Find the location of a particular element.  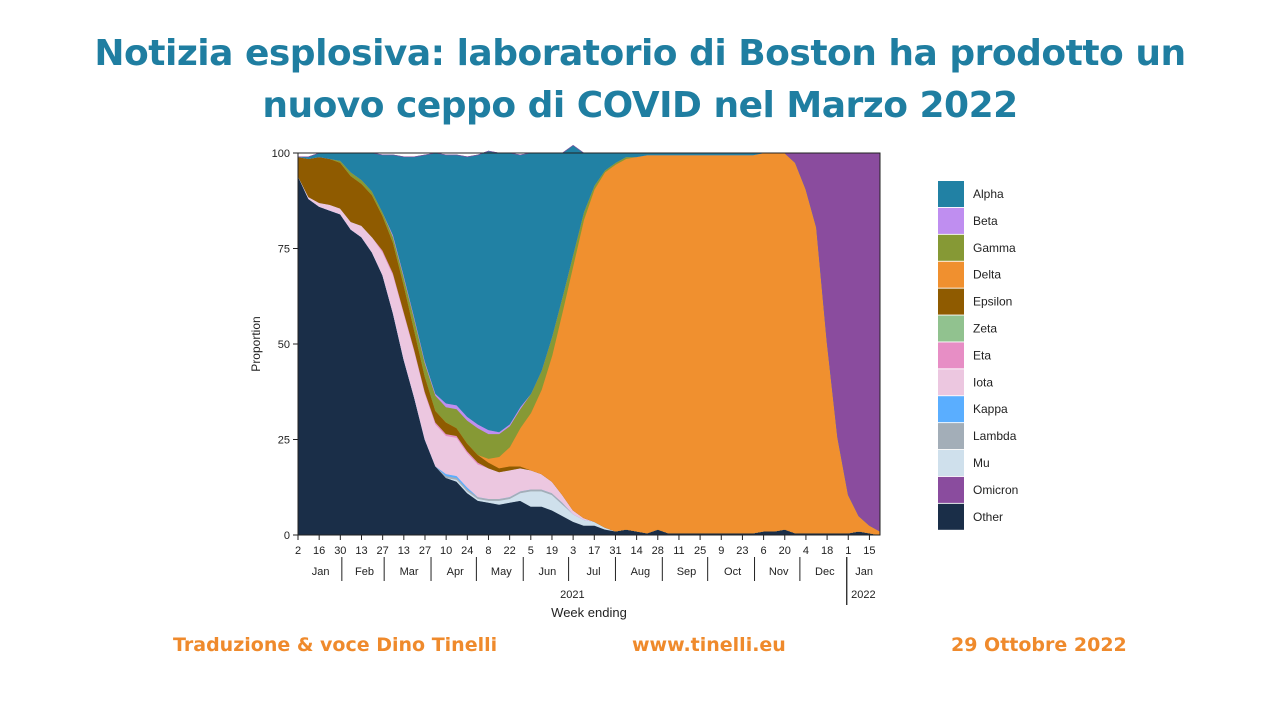

legend-swatch-beta is located at coordinates (951, 220).